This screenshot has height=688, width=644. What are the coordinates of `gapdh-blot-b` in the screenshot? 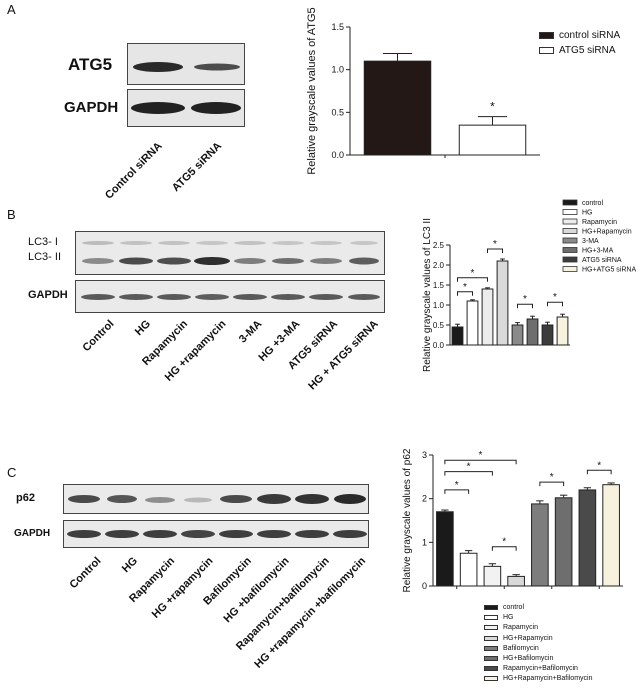 It's located at (230, 296).